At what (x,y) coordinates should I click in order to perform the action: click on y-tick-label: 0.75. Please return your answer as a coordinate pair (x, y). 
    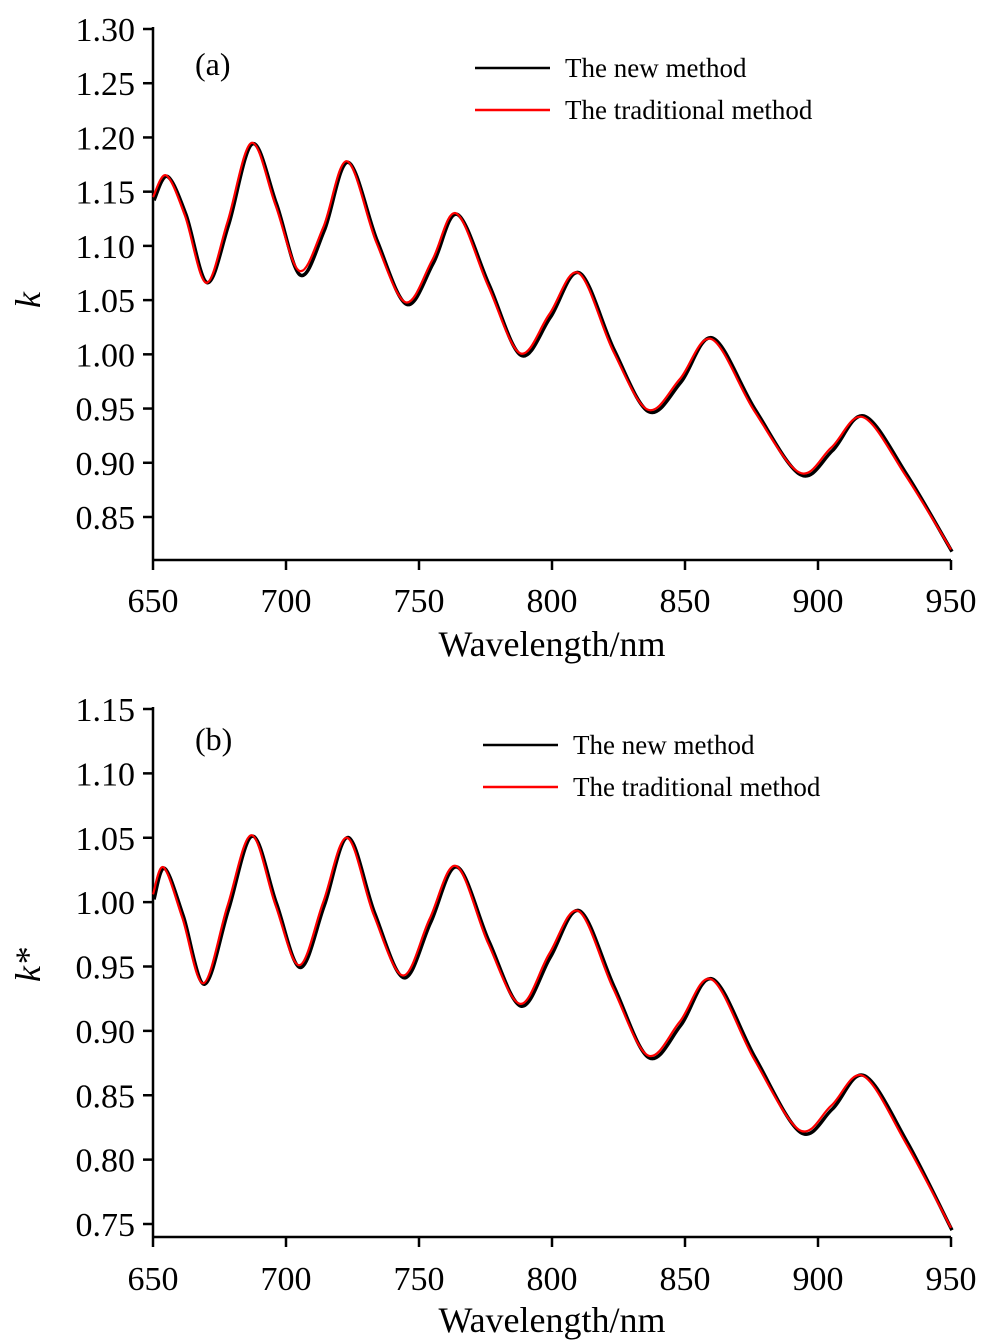
    Looking at the image, I should click on (106, 1225).